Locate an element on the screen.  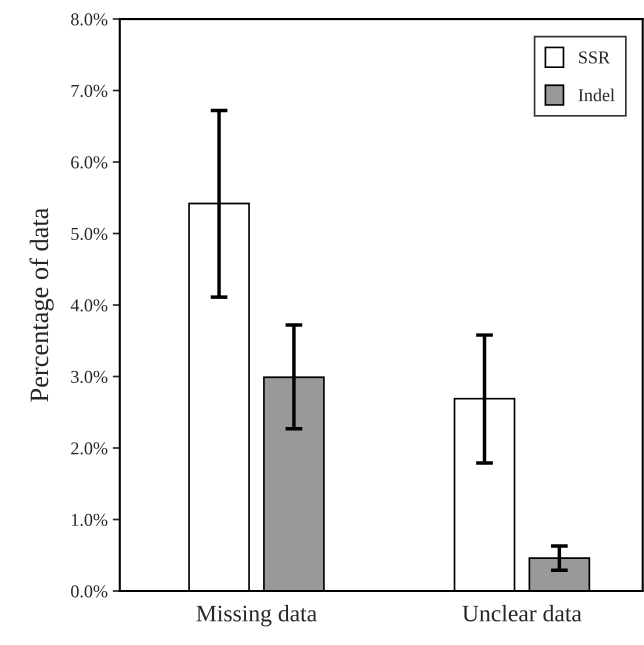
x-tick-label: Unclear data is located at coordinates (522, 613).